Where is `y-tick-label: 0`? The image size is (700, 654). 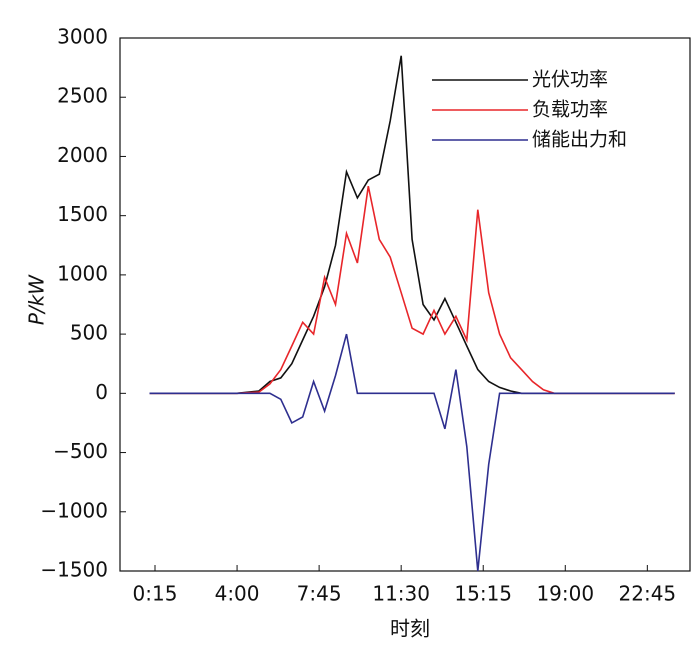
y-tick-label: 0 is located at coordinates (101, 392).